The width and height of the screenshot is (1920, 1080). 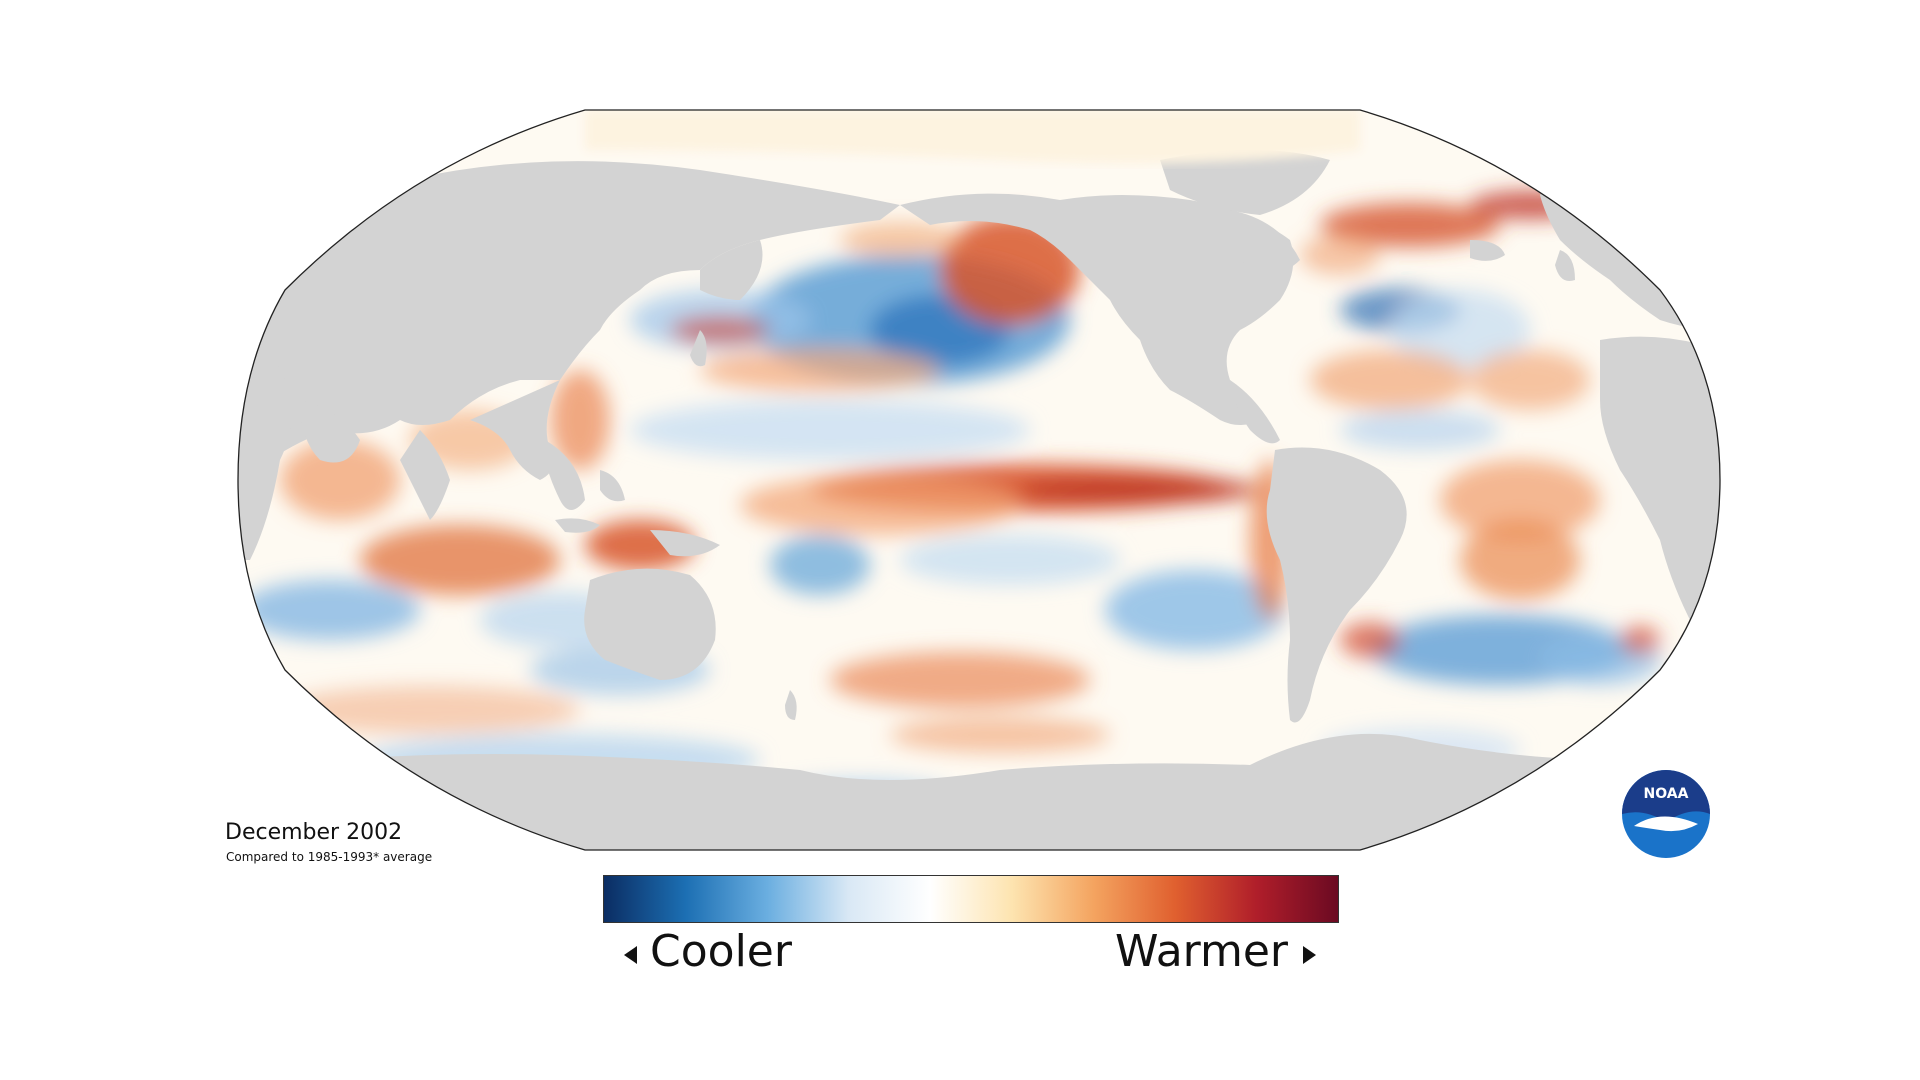 I want to click on noaa-logo: NOAA, so click(x=1666, y=814).